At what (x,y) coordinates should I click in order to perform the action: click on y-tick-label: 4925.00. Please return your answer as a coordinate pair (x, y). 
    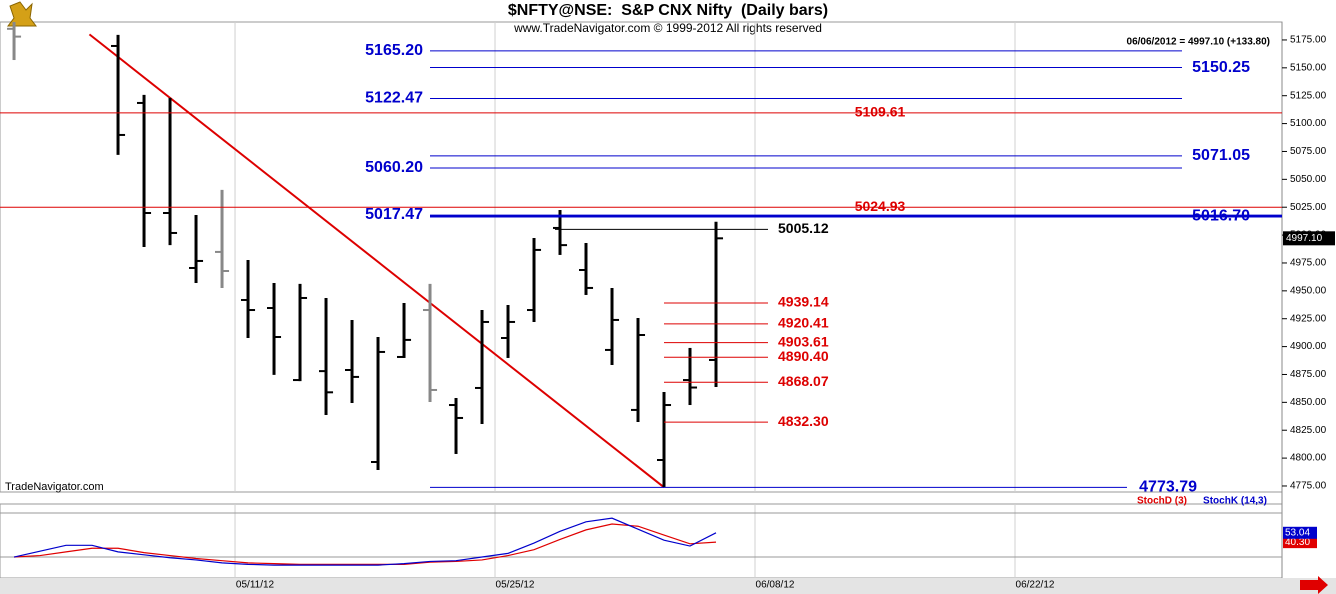
    Looking at the image, I should click on (1308, 318).